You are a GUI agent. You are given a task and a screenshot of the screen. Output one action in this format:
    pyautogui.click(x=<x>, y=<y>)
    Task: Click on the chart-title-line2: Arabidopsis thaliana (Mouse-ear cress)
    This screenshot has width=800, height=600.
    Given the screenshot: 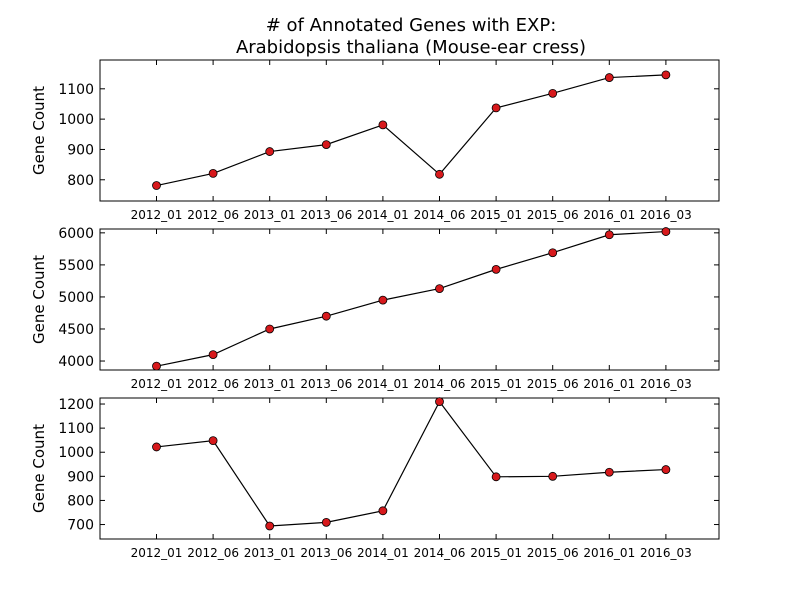 What is the action you would take?
    pyautogui.click(x=411, y=47)
    